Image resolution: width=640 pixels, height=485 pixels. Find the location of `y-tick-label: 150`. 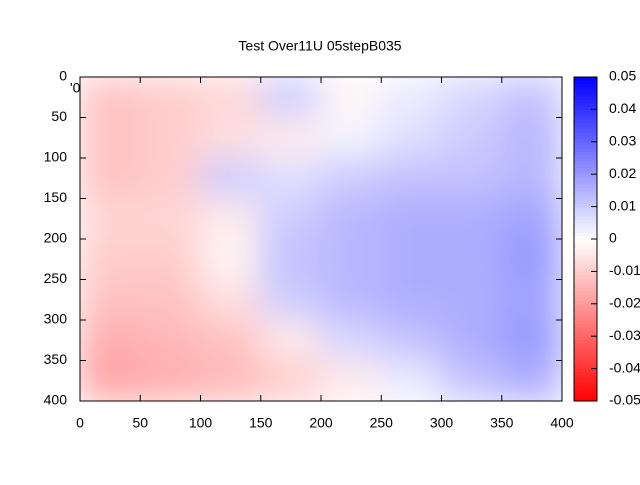

y-tick-label: 150 is located at coordinates (56, 197).